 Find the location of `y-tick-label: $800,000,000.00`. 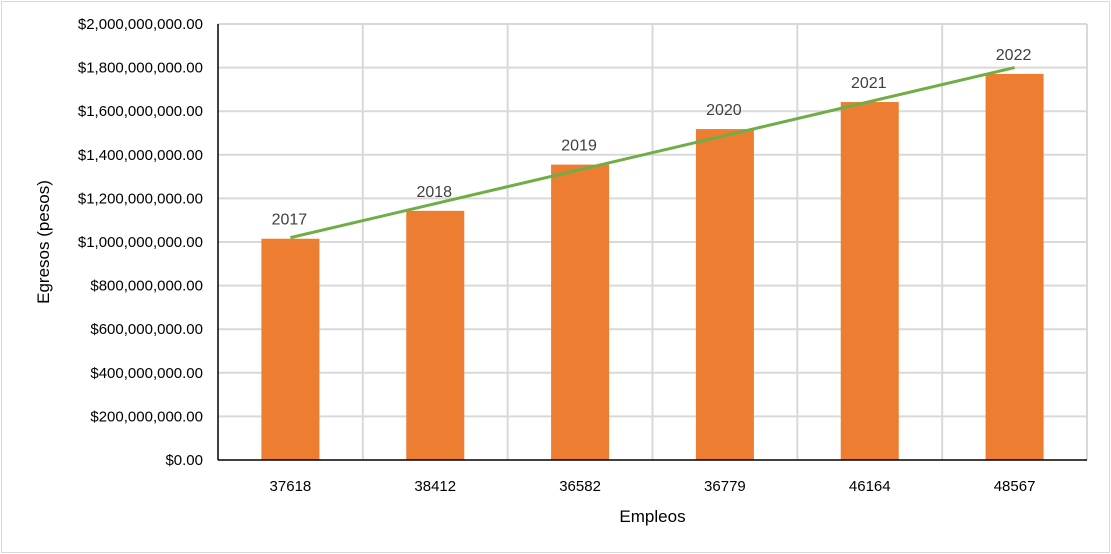

y-tick-label: $800,000,000.00 is located at coordinates (146, 286).